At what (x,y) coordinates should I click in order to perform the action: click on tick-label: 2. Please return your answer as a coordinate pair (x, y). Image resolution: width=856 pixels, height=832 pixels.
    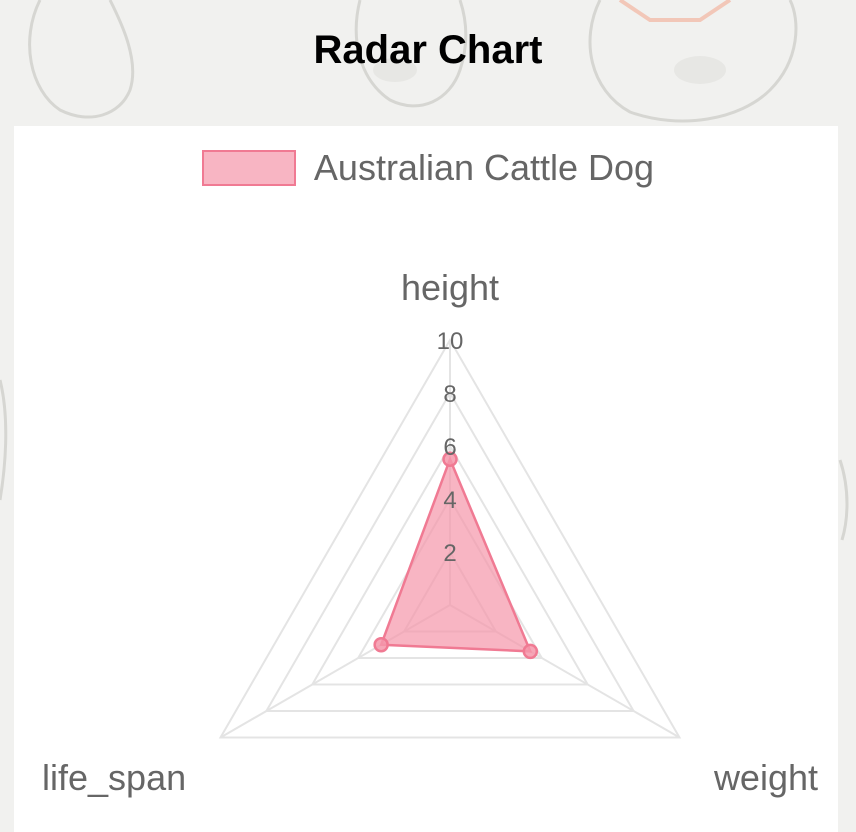
    Looking at the image, I should click on (449, 553).